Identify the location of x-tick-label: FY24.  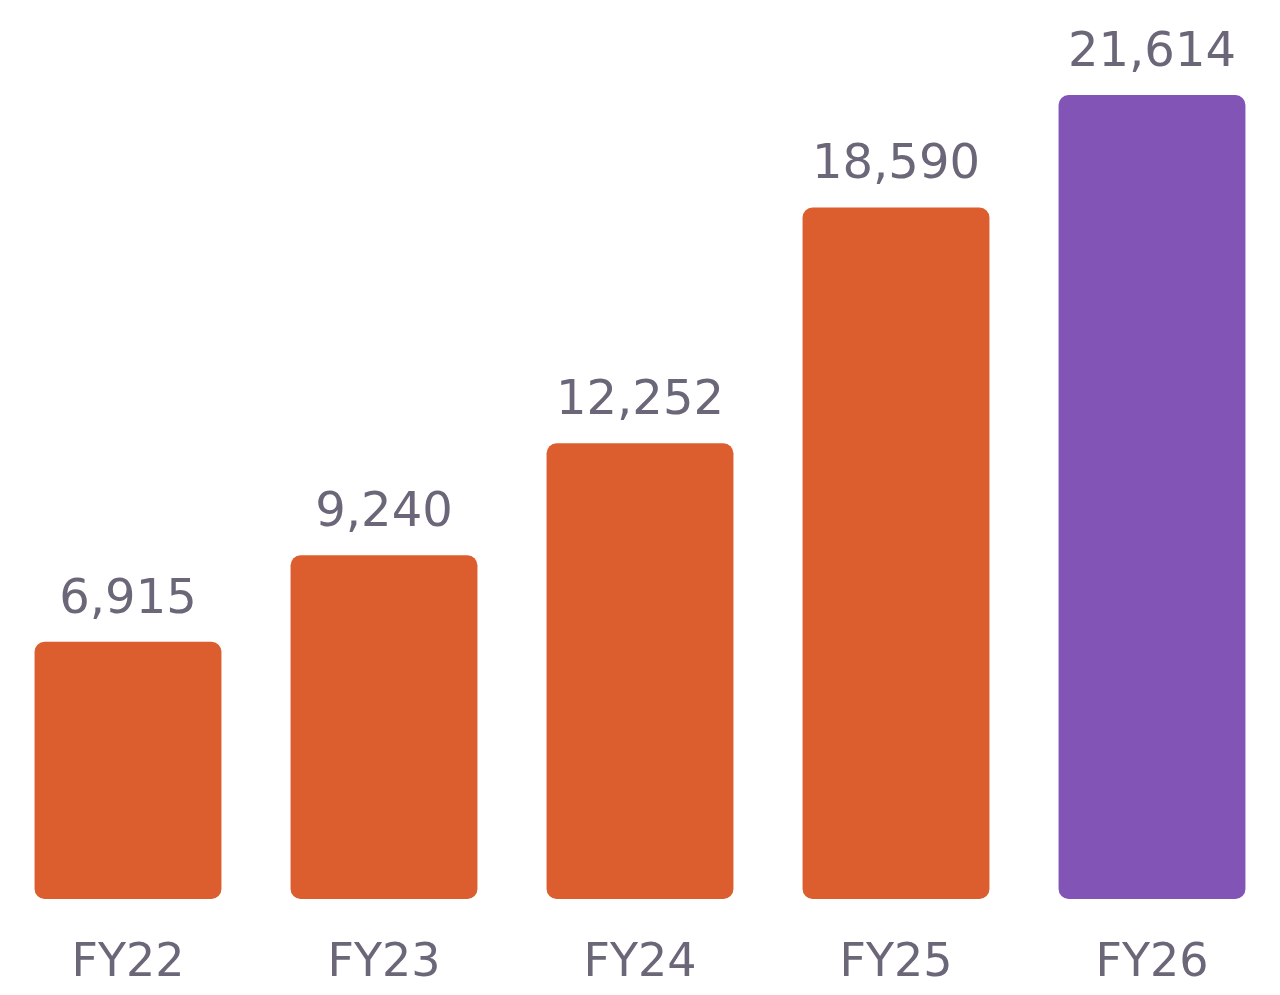
(640, 960).